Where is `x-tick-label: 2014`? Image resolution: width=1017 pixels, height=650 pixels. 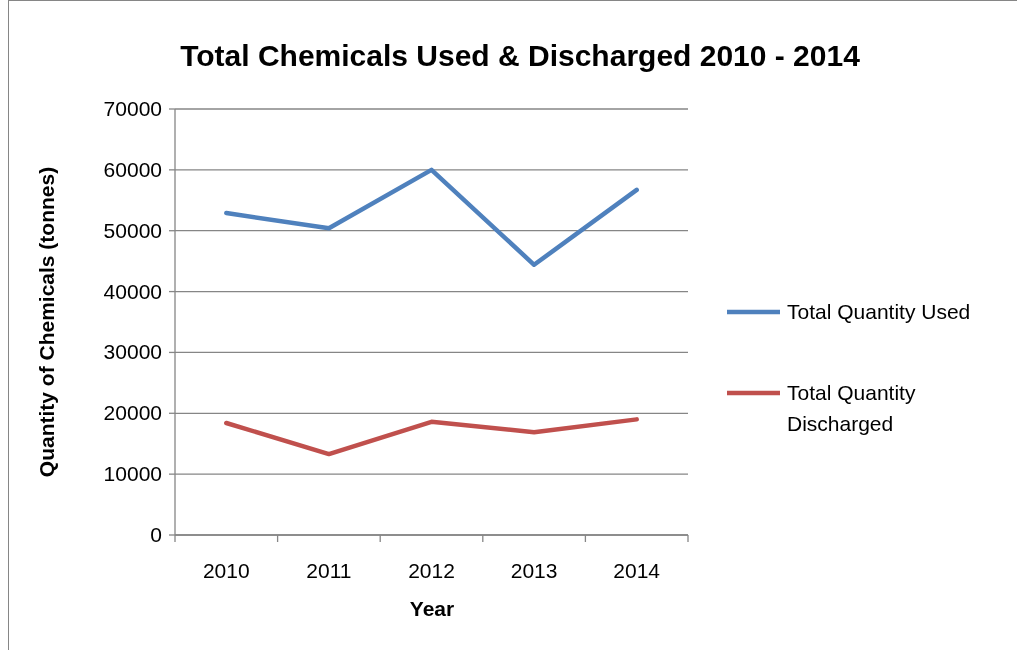
x-tick-label: 2014 is located at coordinates (637, 570).